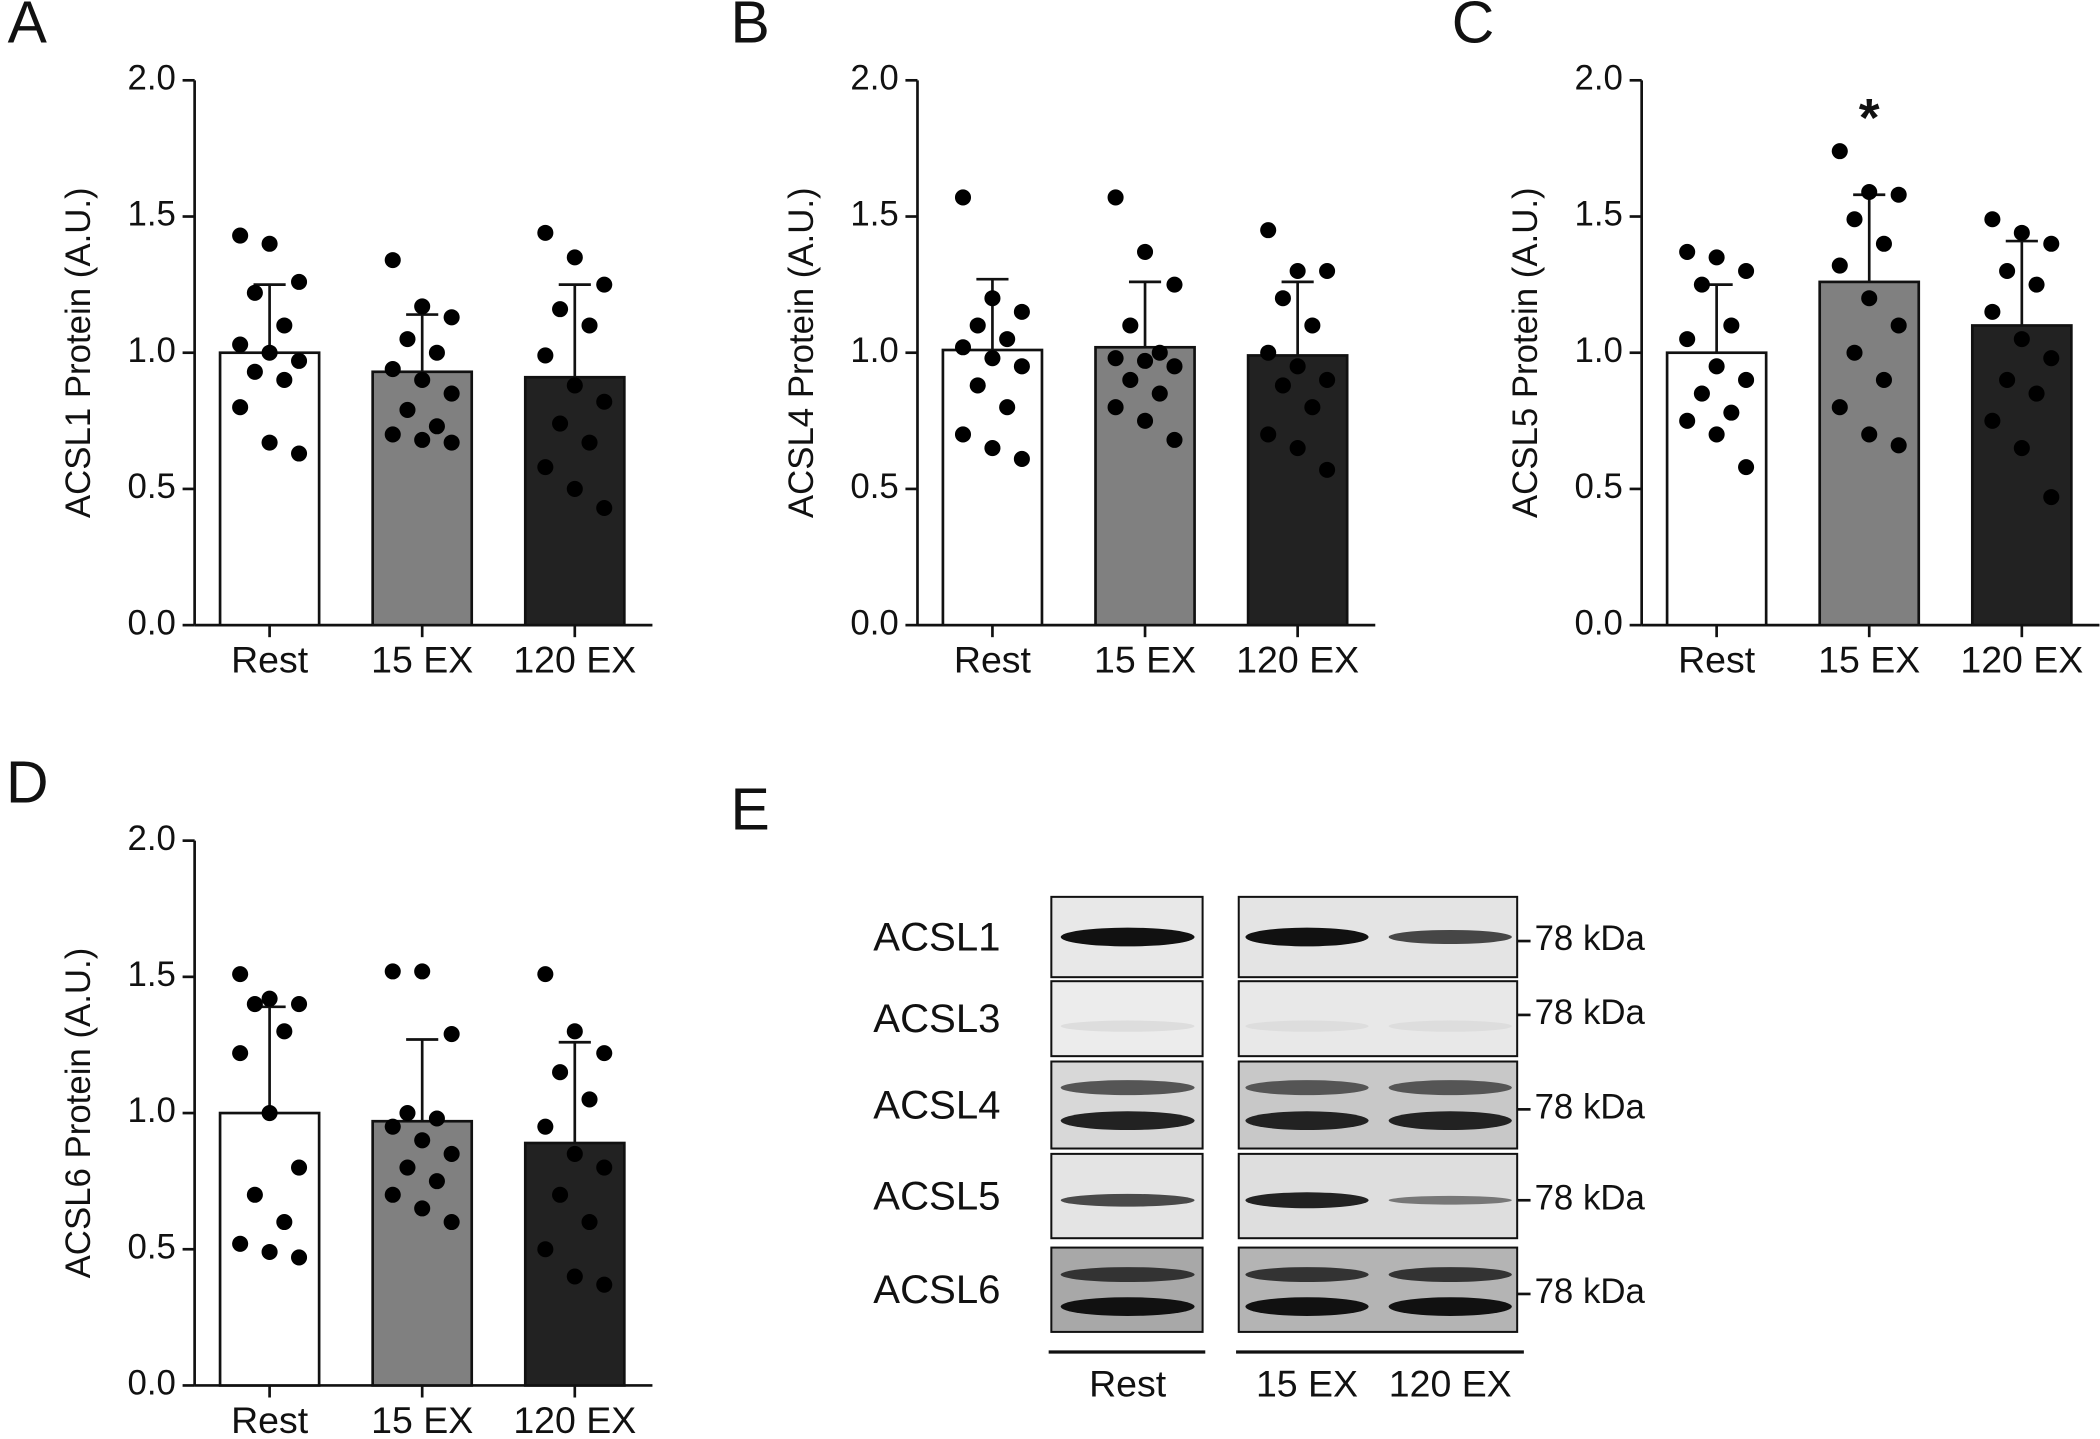  What do you see at coordinates (28, 27) in the screenshot?
I see `panel-label: A` at bounding box center [28, 27].